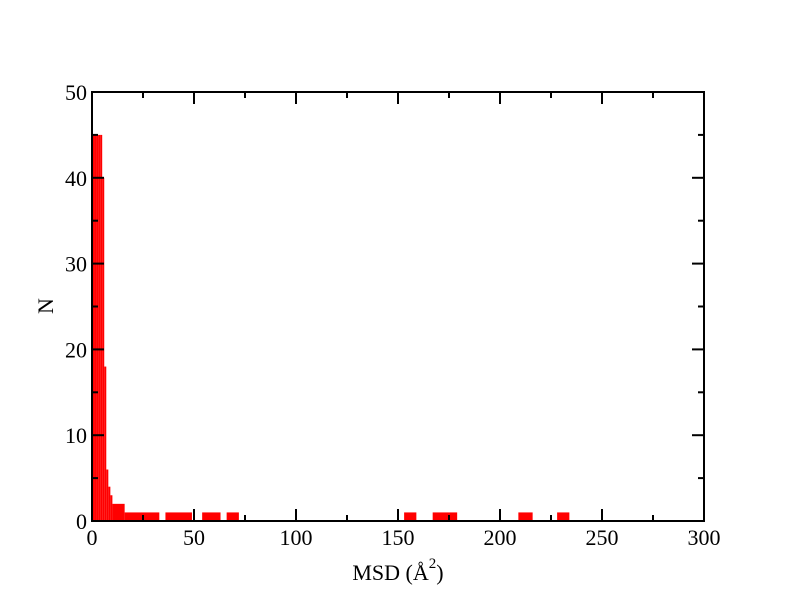 The image size is (792, 612). I want to click on y-tick-label: 10, so click(76, 435).